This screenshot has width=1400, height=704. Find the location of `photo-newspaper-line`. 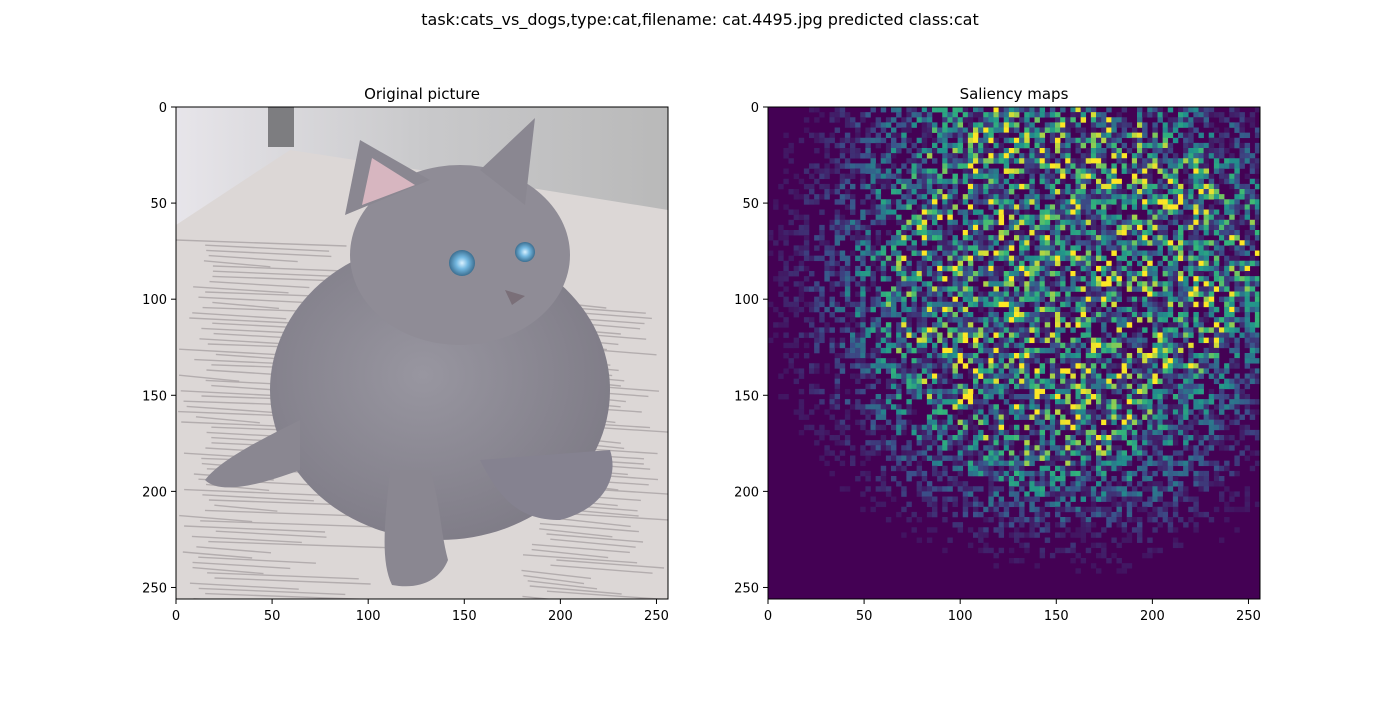

photo-newspaper-line is located at coordinates (579, 611).